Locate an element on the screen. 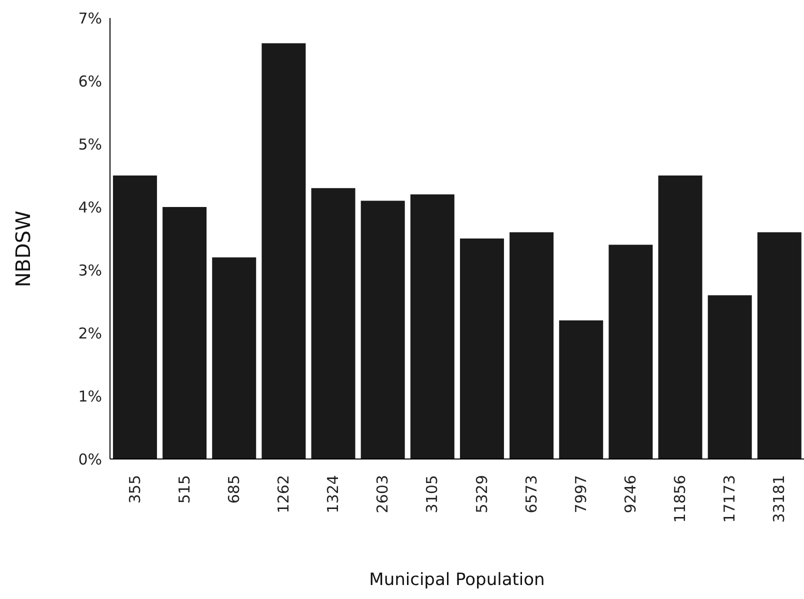  x-axis-title: Municipal Population is located at coordinates (457, 580).